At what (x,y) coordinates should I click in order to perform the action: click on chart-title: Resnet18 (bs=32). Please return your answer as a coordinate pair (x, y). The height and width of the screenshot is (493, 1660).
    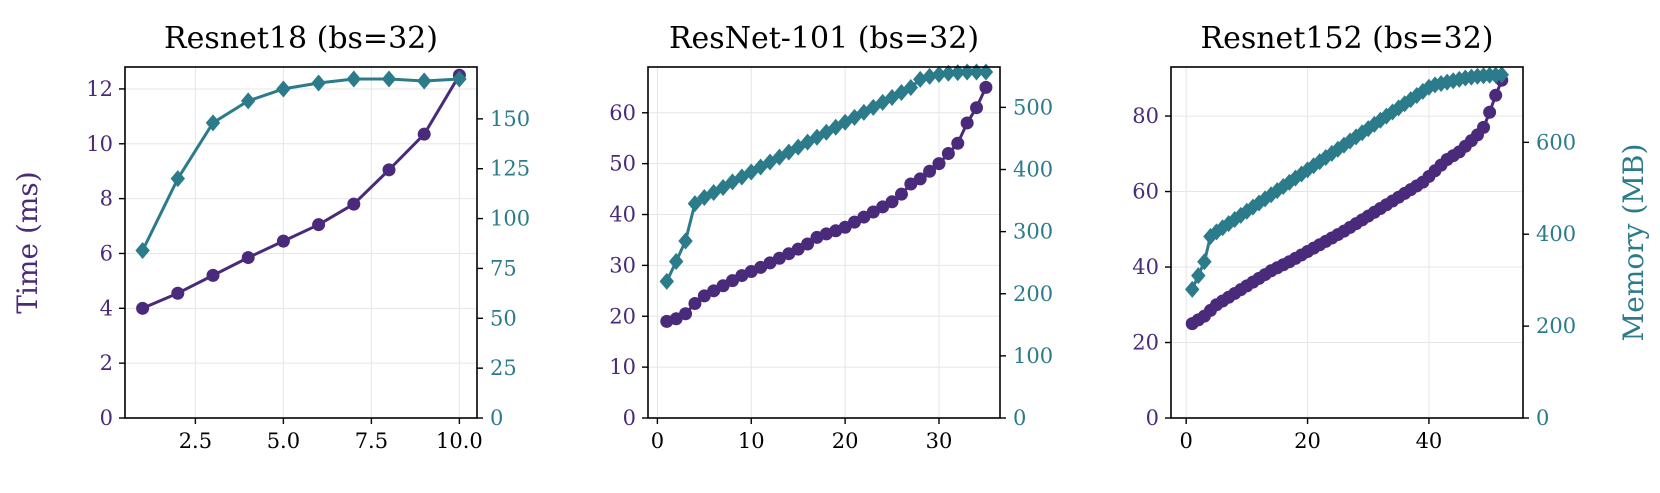
    Looking at the image, I should click on (301, 38).